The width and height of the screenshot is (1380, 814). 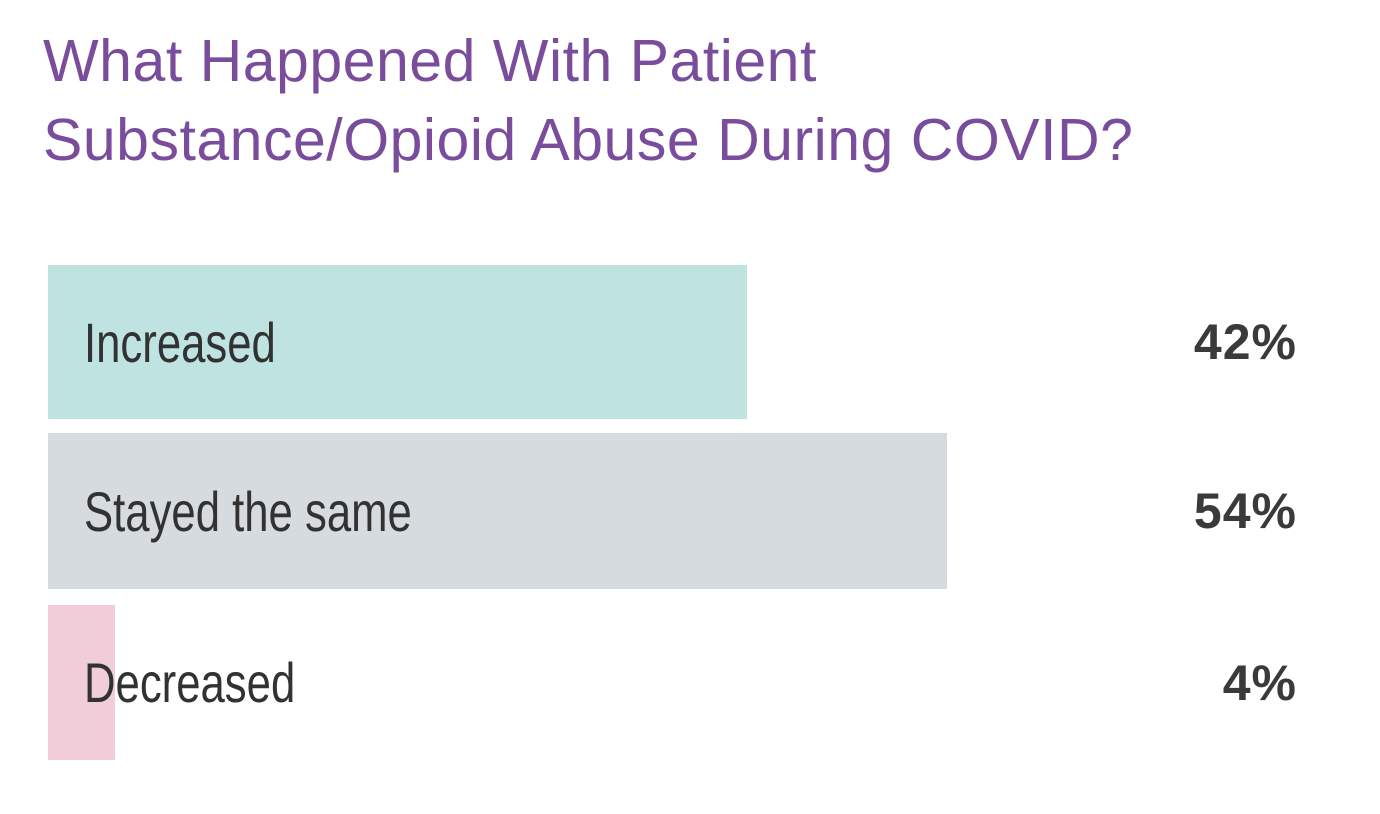 I want to click on bar-label-increased: Increased, so click(x=180, y=342).